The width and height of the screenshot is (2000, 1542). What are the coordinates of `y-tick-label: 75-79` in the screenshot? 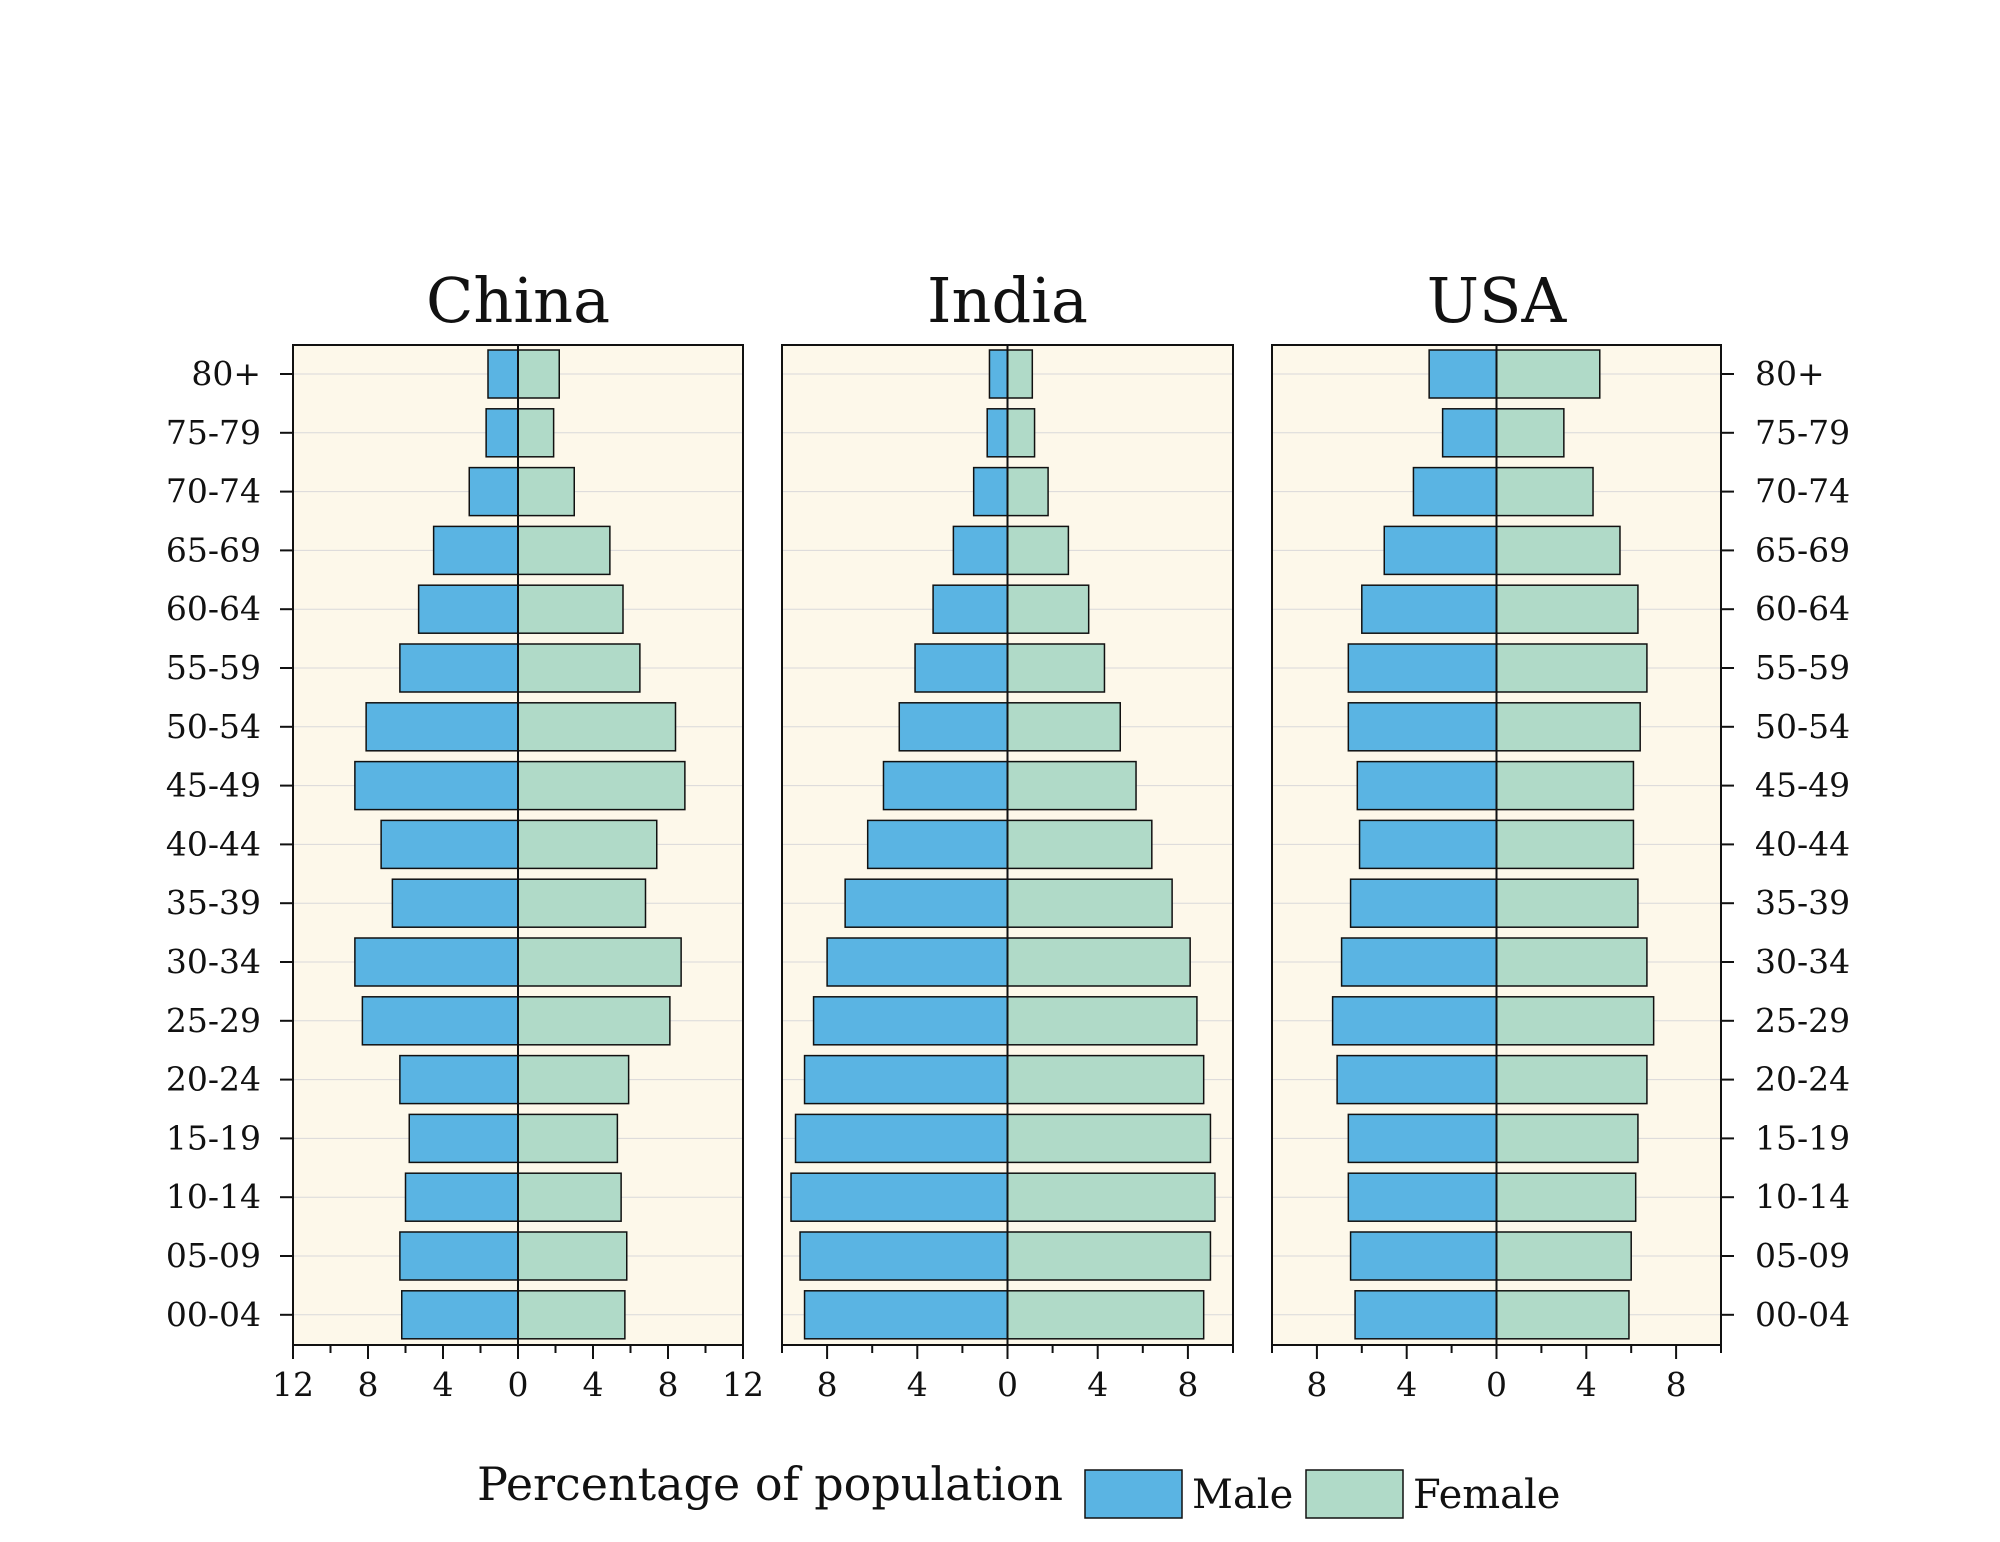 It's located at (213, 432).